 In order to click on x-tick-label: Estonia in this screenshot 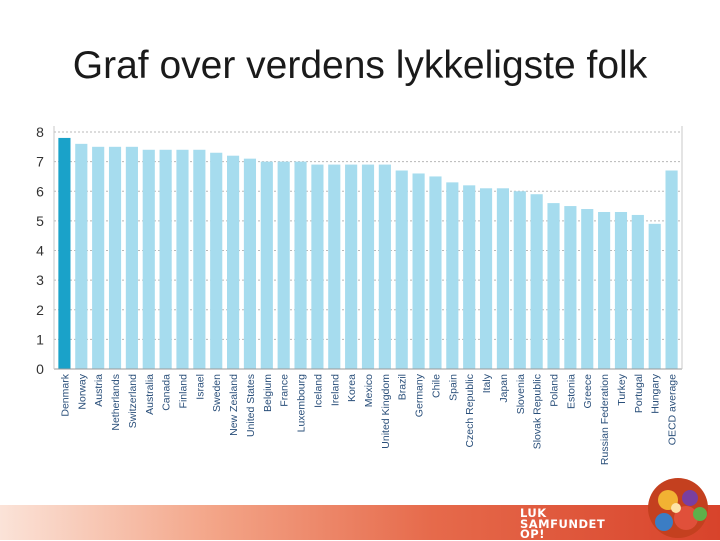, I will do `click(571, 391)`.